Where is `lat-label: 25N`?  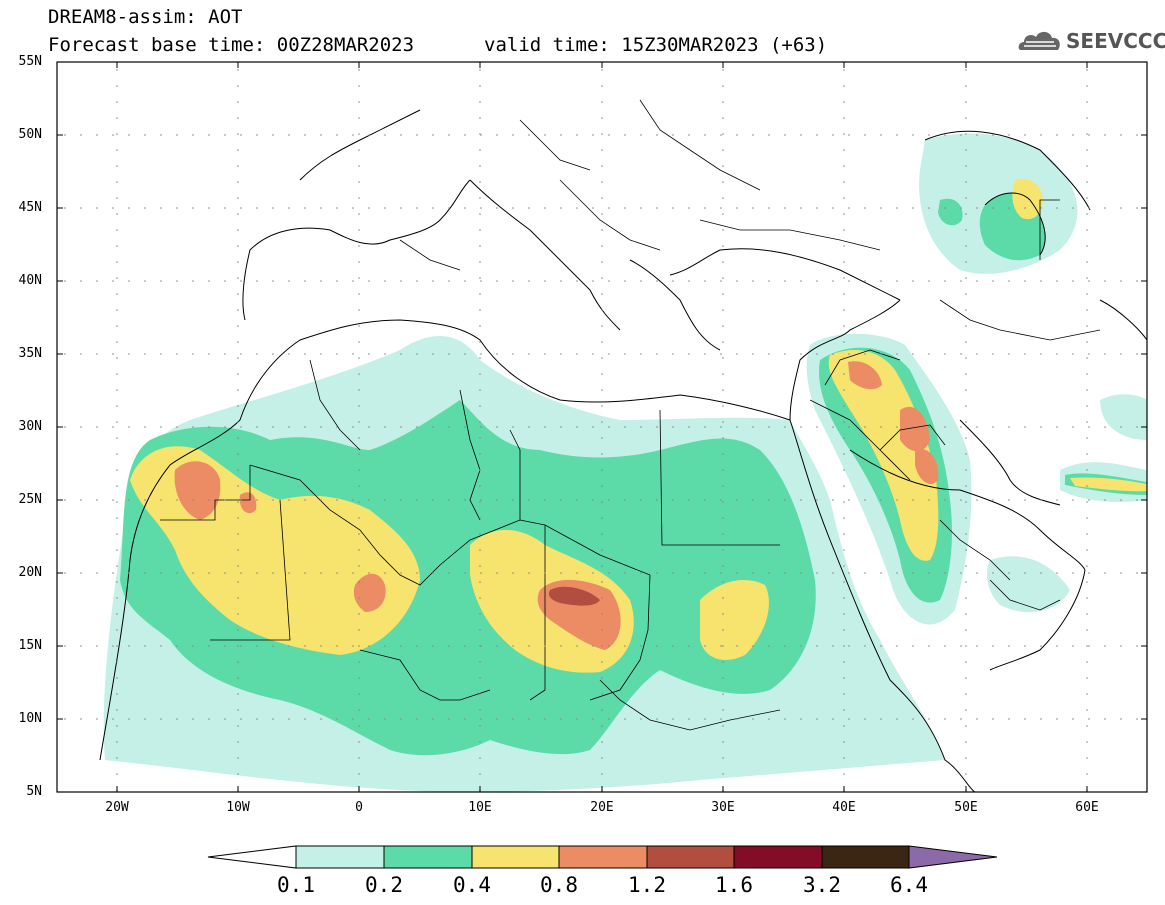
lat-label: 25N is located at coordinates (30, 499).